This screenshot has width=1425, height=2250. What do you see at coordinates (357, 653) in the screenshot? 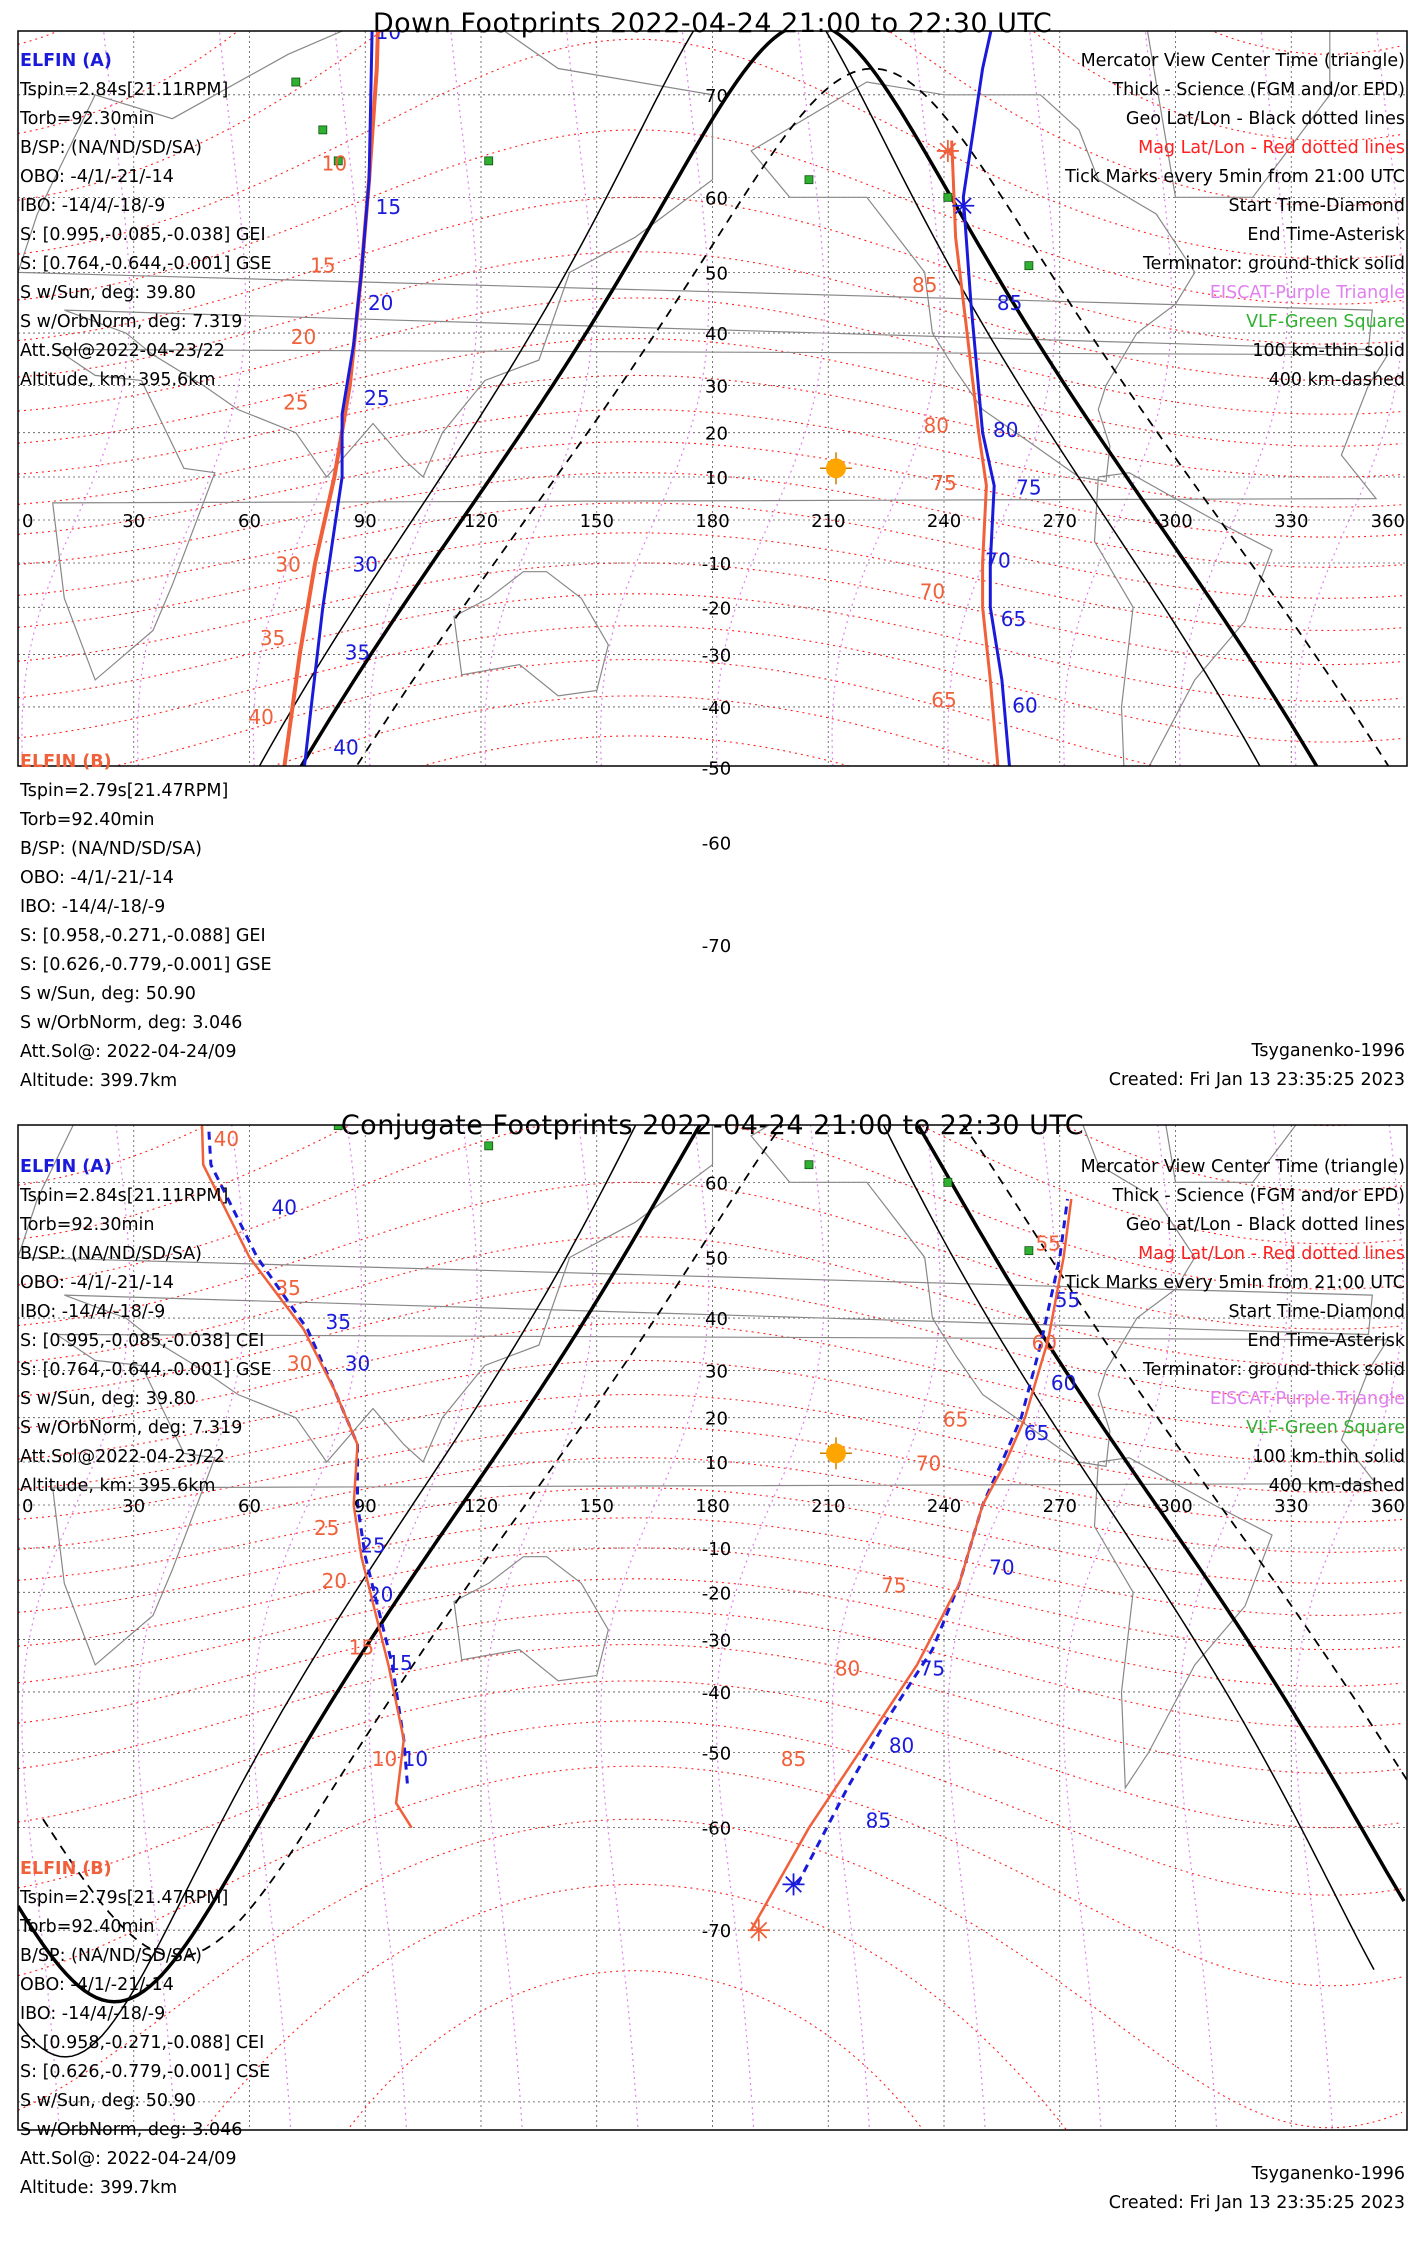
I see `sat-a-tick-label: 35` at bounding box center [357, 653].